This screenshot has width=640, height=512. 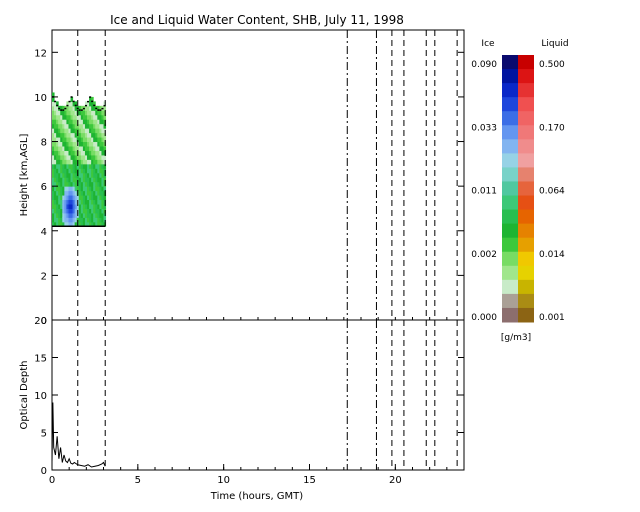 What do you see at coordinates (552, 255) in the screenshot?
I see `colorbar-liquid-tick: 0.014` at bounding box center [552, 255].